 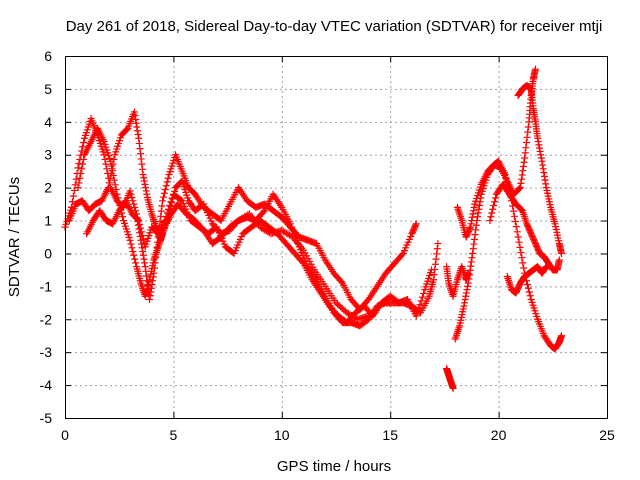 I want to click on y-tick-label: 2, so click(x=48, y=188).